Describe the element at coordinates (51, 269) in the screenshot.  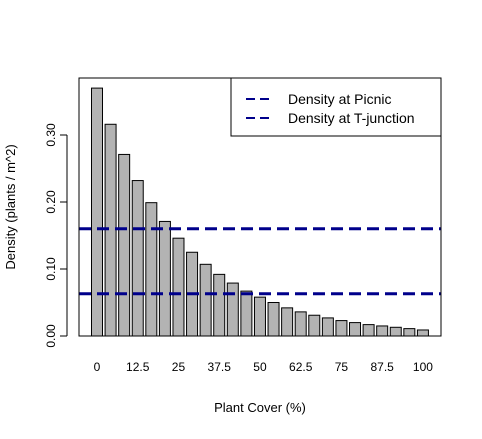
I see `y-tick-label: 0.10` at that location.